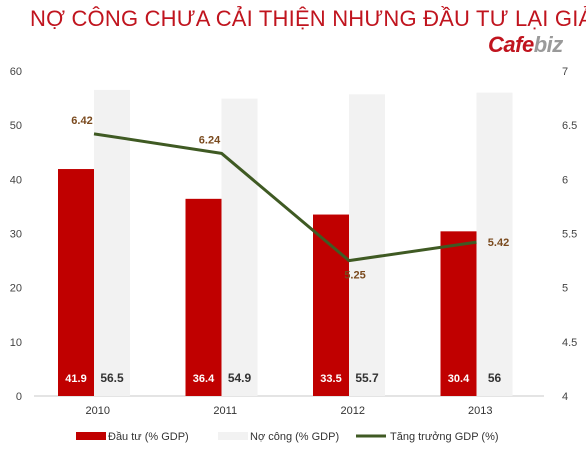 This screenshot has width=586, height=457. What do you see at coordinates (569, 343) in the screenshot?
I see `right-tick-label: 4.5` at bounding box center [569, 343].